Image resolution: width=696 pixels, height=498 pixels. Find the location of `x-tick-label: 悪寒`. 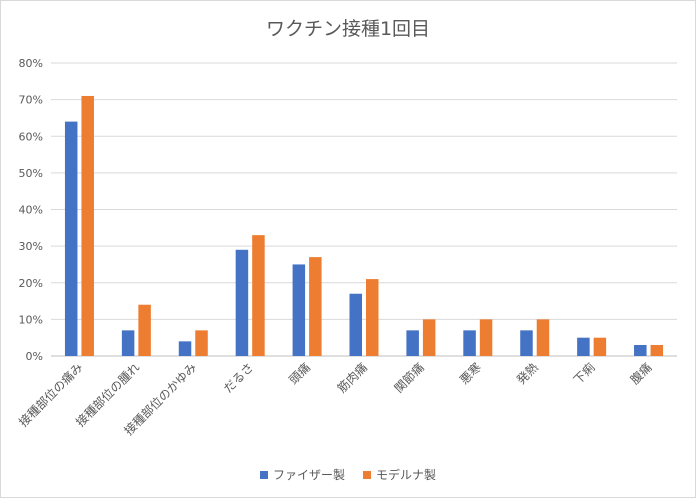

x-tick-label: 悪寒 is located at coordinates (470, 374).